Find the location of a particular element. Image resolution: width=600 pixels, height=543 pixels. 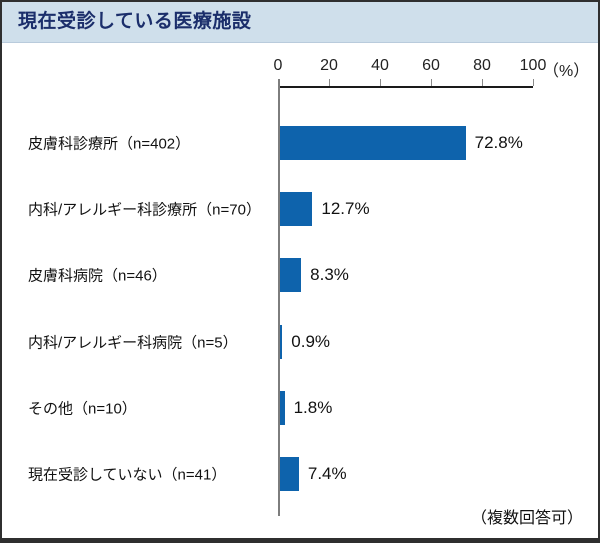

value-label: 7.4% is located at coordinates (327, 473).